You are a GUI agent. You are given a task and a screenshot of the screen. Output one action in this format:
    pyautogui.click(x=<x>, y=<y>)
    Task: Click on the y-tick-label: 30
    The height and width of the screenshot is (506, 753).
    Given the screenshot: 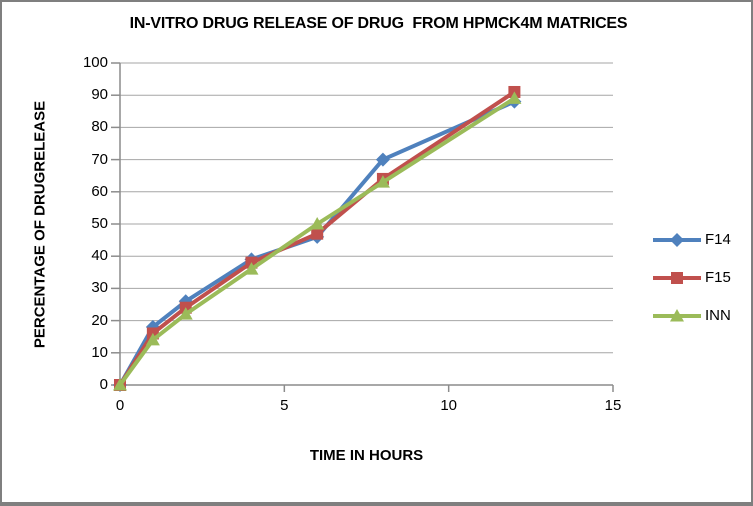 What is the action you would take?
    pyautogui.click(x=99, y=288)
    